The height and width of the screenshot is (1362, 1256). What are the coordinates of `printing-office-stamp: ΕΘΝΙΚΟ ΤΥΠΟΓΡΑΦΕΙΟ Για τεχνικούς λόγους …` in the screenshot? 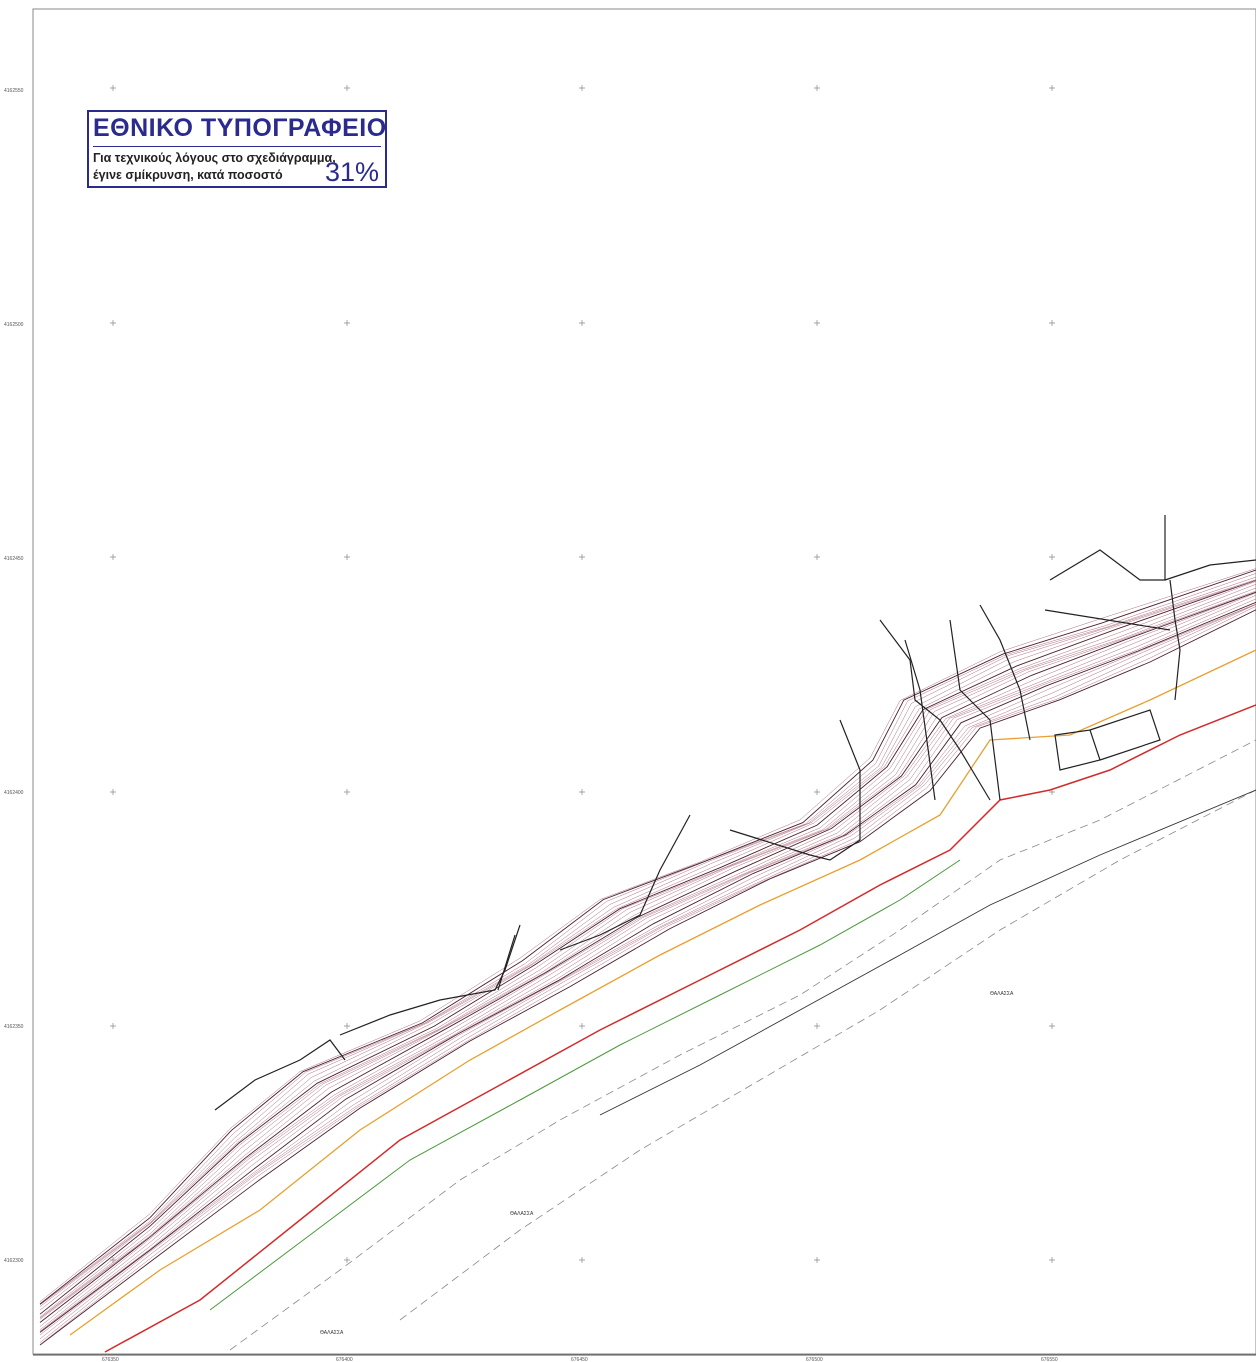 It's located at (237, 149).